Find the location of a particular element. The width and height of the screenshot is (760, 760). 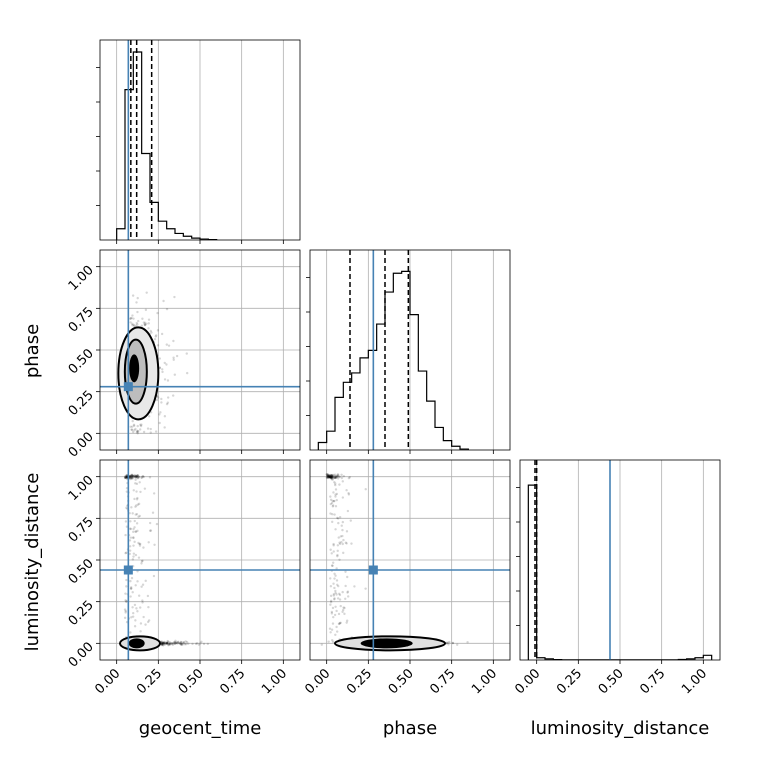

y-tick-label-3: 0.75 is located at coordinates (81, 320).